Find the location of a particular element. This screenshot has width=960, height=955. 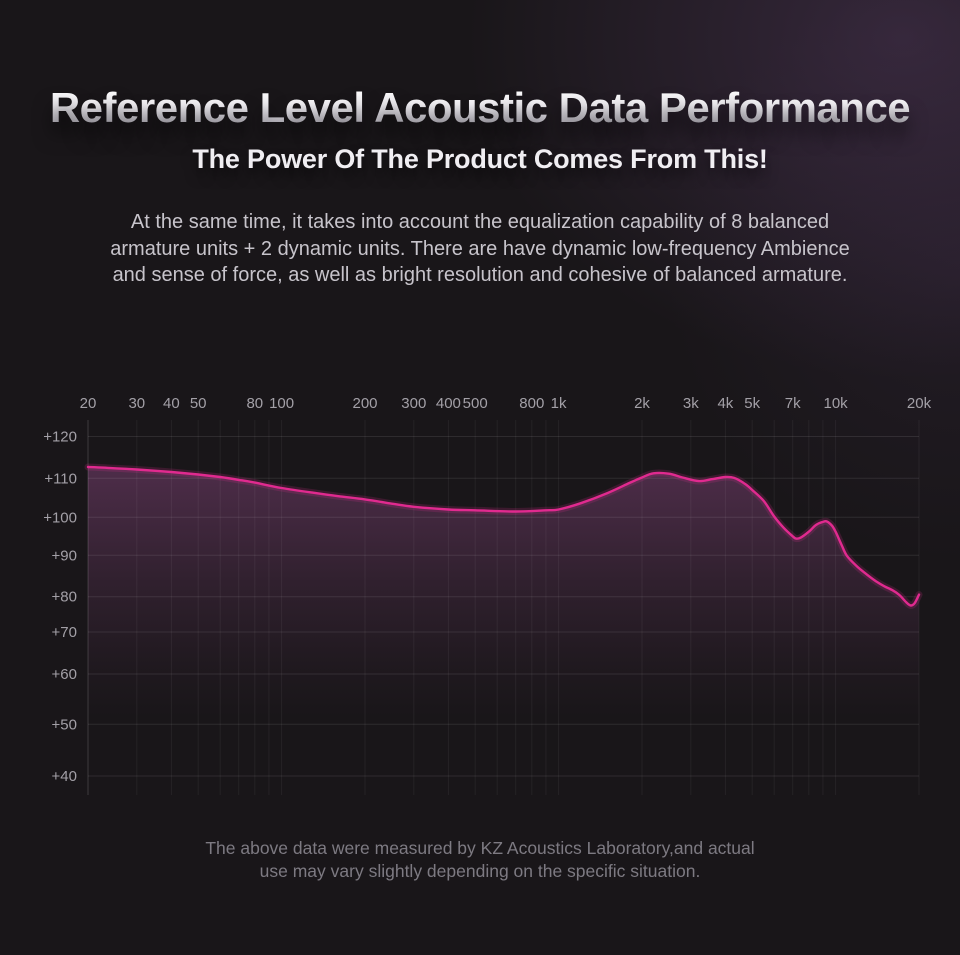

x-tick-label: 10k is located at coordinates (836, 403).